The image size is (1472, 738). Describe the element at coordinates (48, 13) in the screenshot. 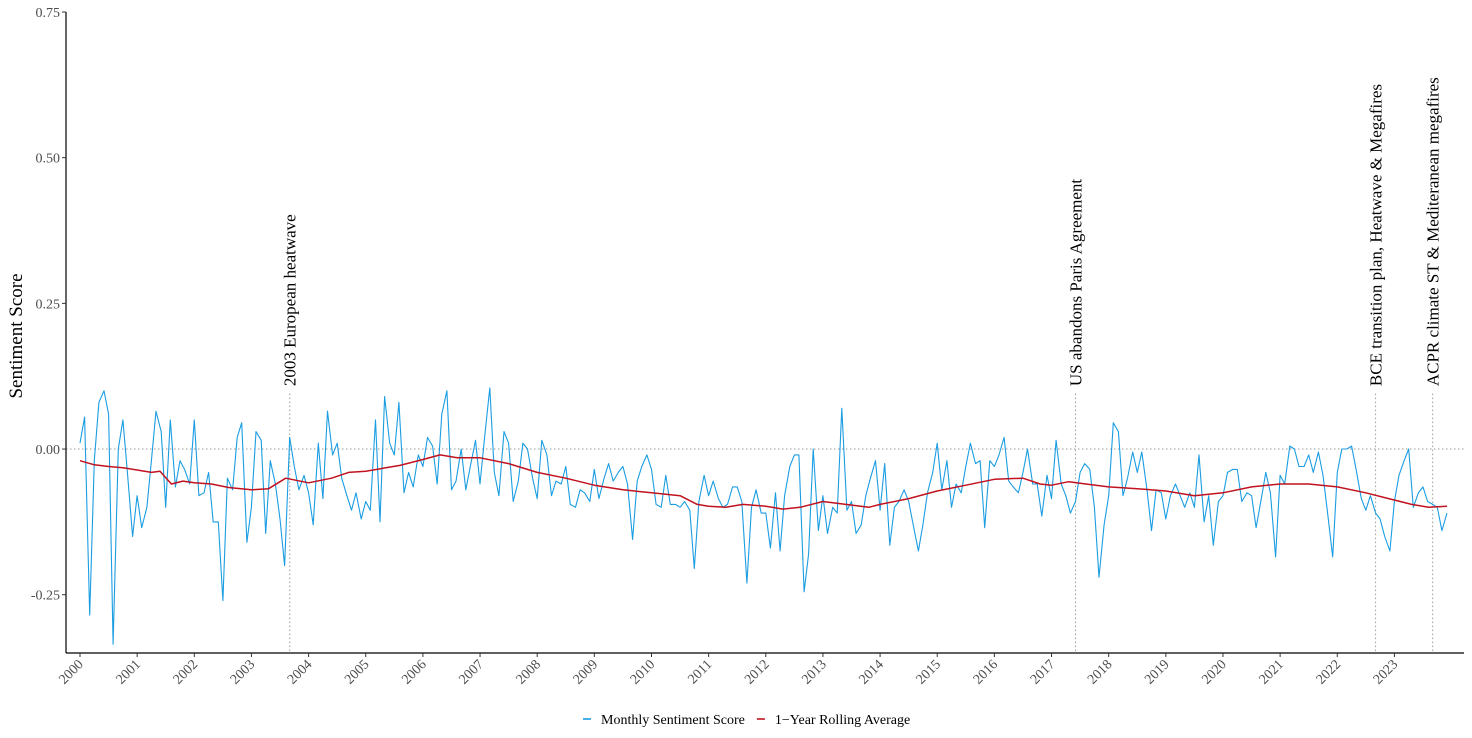

I see `y-tick-label: 0.75` at that location.